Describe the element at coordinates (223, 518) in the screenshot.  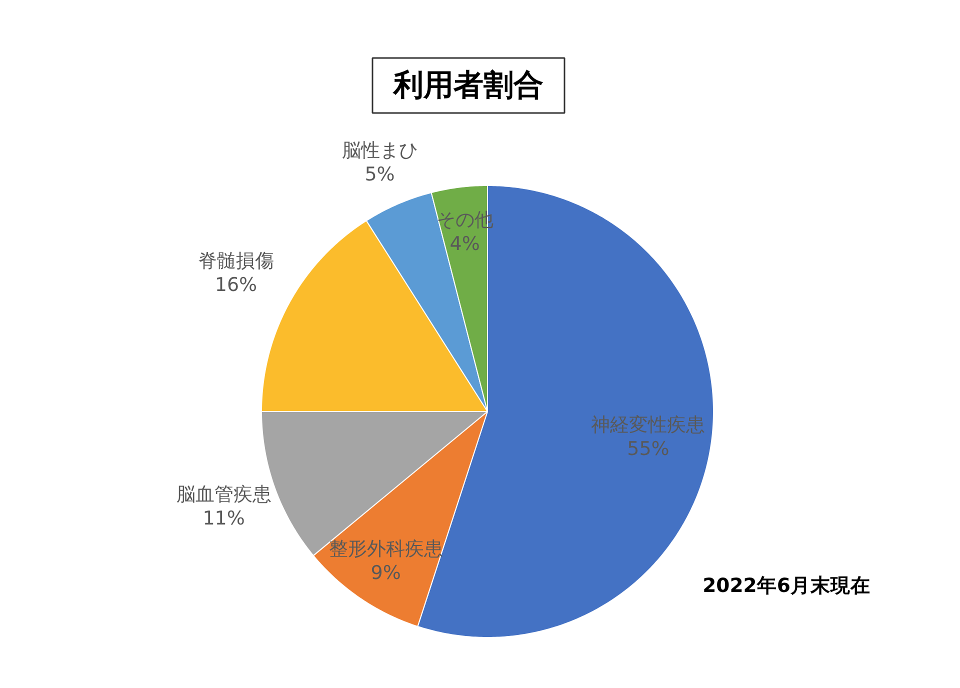
I see `data-label: 11%` at that location.